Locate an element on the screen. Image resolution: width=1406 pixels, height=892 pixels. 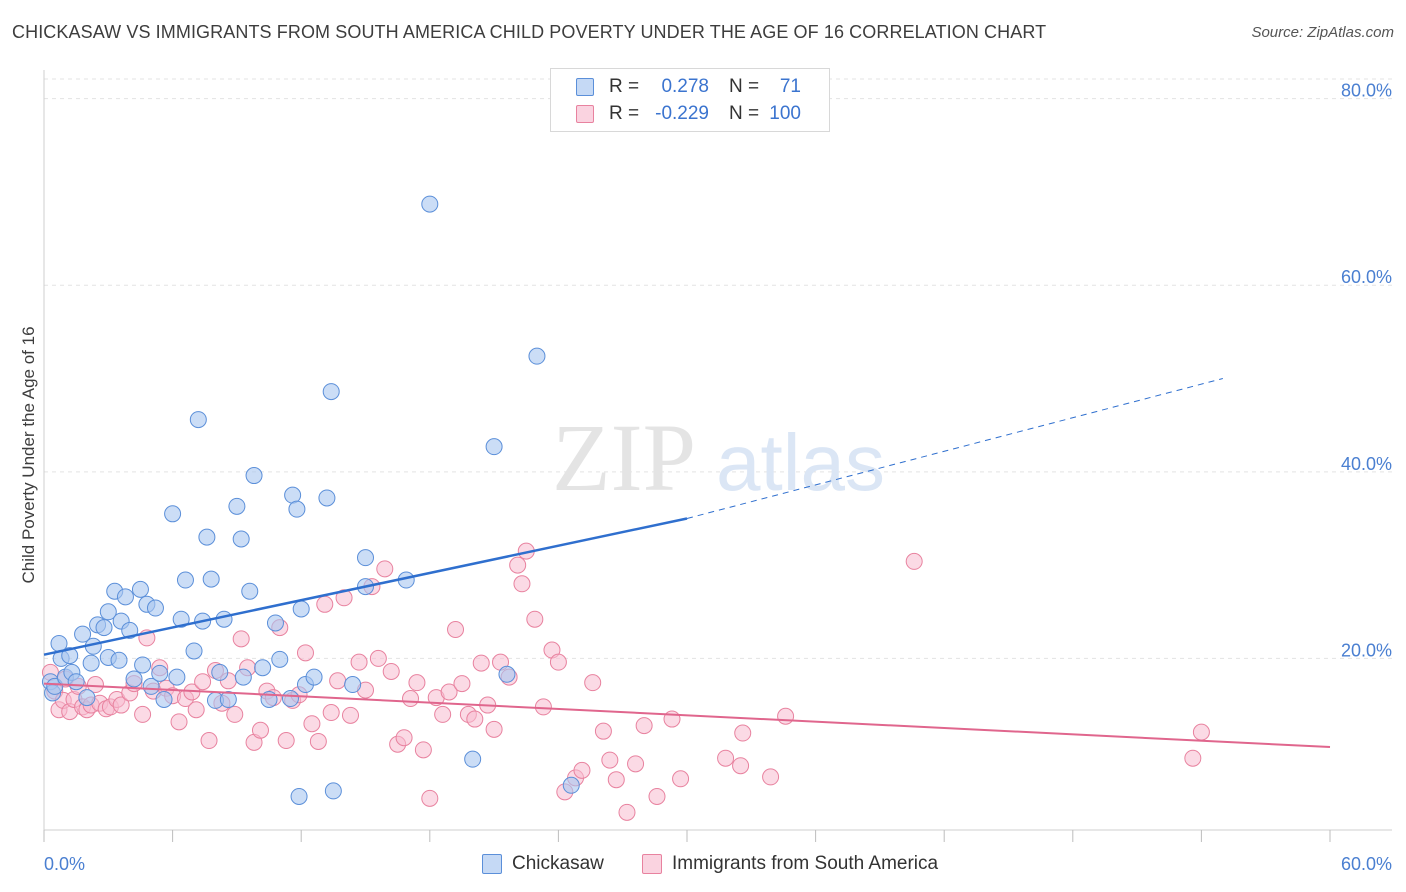
watermark-atlas: atlas is located at coordinates (800, 462).